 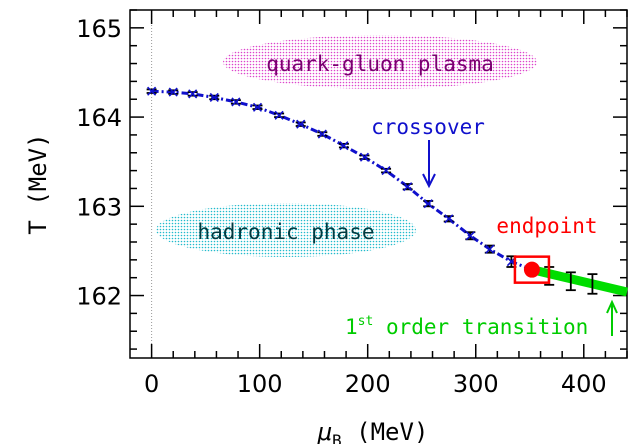 What do you see at coordinates (579, 281) in the screenshot?
I see `first-order-line` at bounding box center [579, 281].